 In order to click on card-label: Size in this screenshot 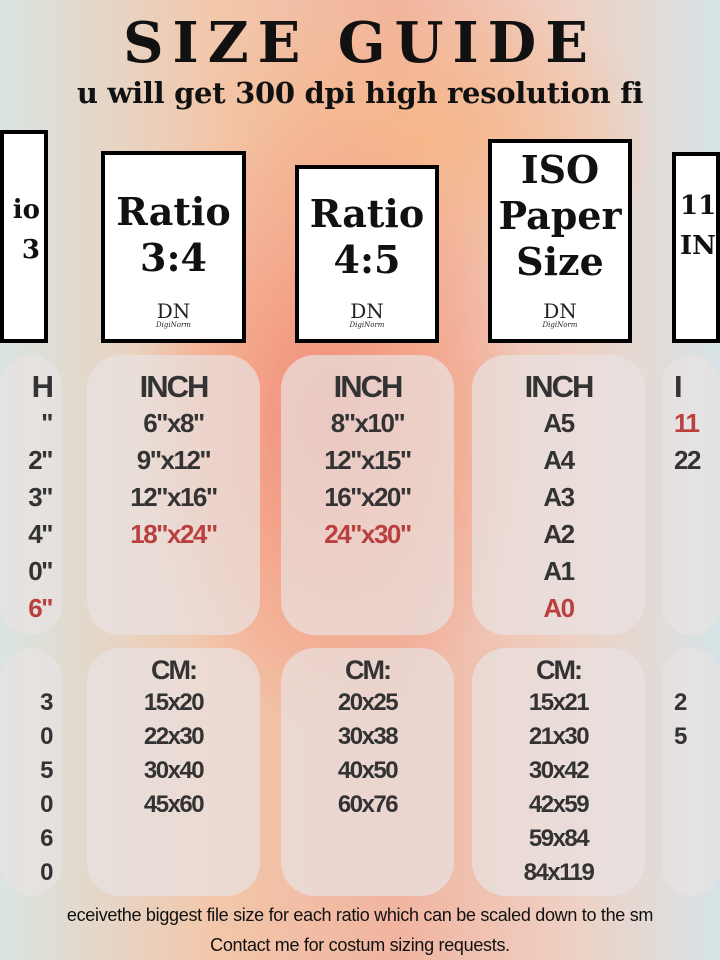, I will do `click(560, 261)`.